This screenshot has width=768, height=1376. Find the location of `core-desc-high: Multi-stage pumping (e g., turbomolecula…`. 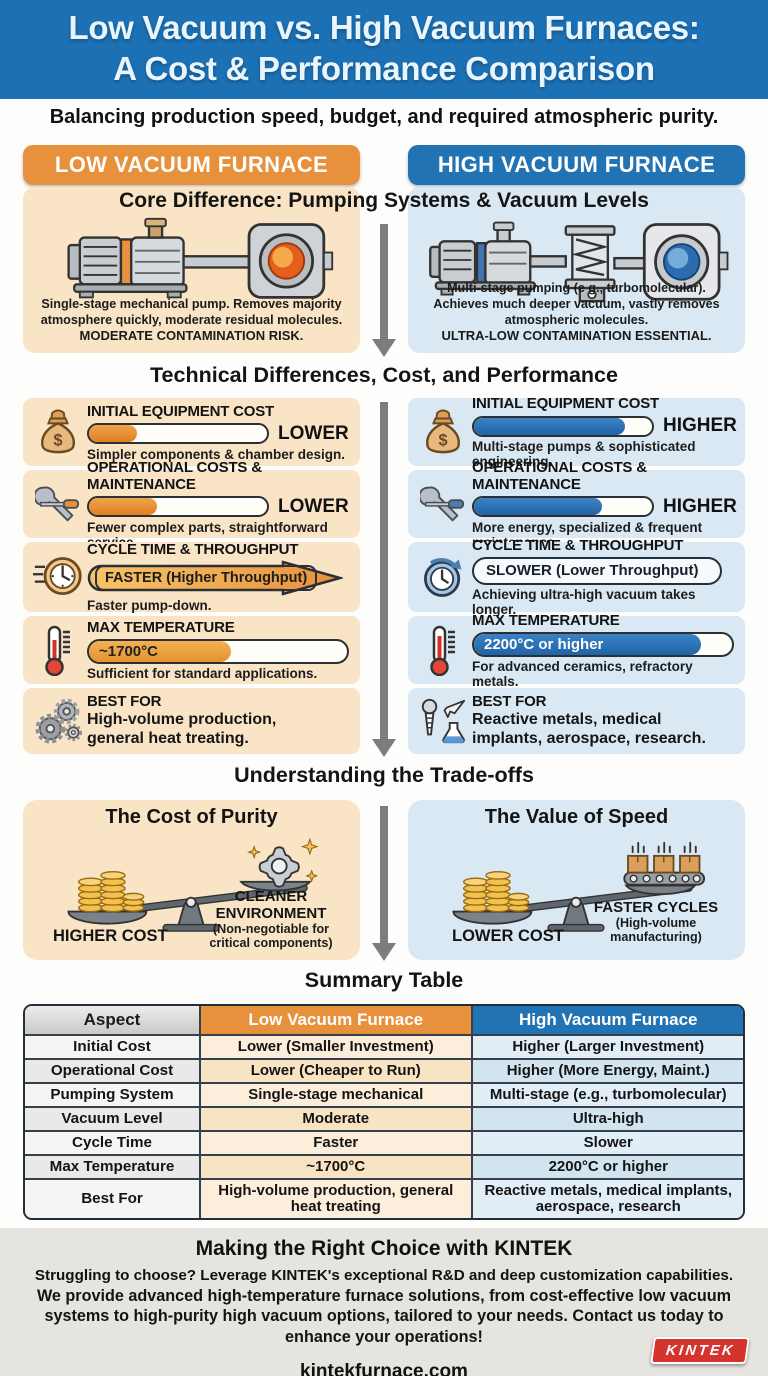

core-desc-high: Multi-stage pumping (e g., turbomolecula… is located at coordinates (576, 313).